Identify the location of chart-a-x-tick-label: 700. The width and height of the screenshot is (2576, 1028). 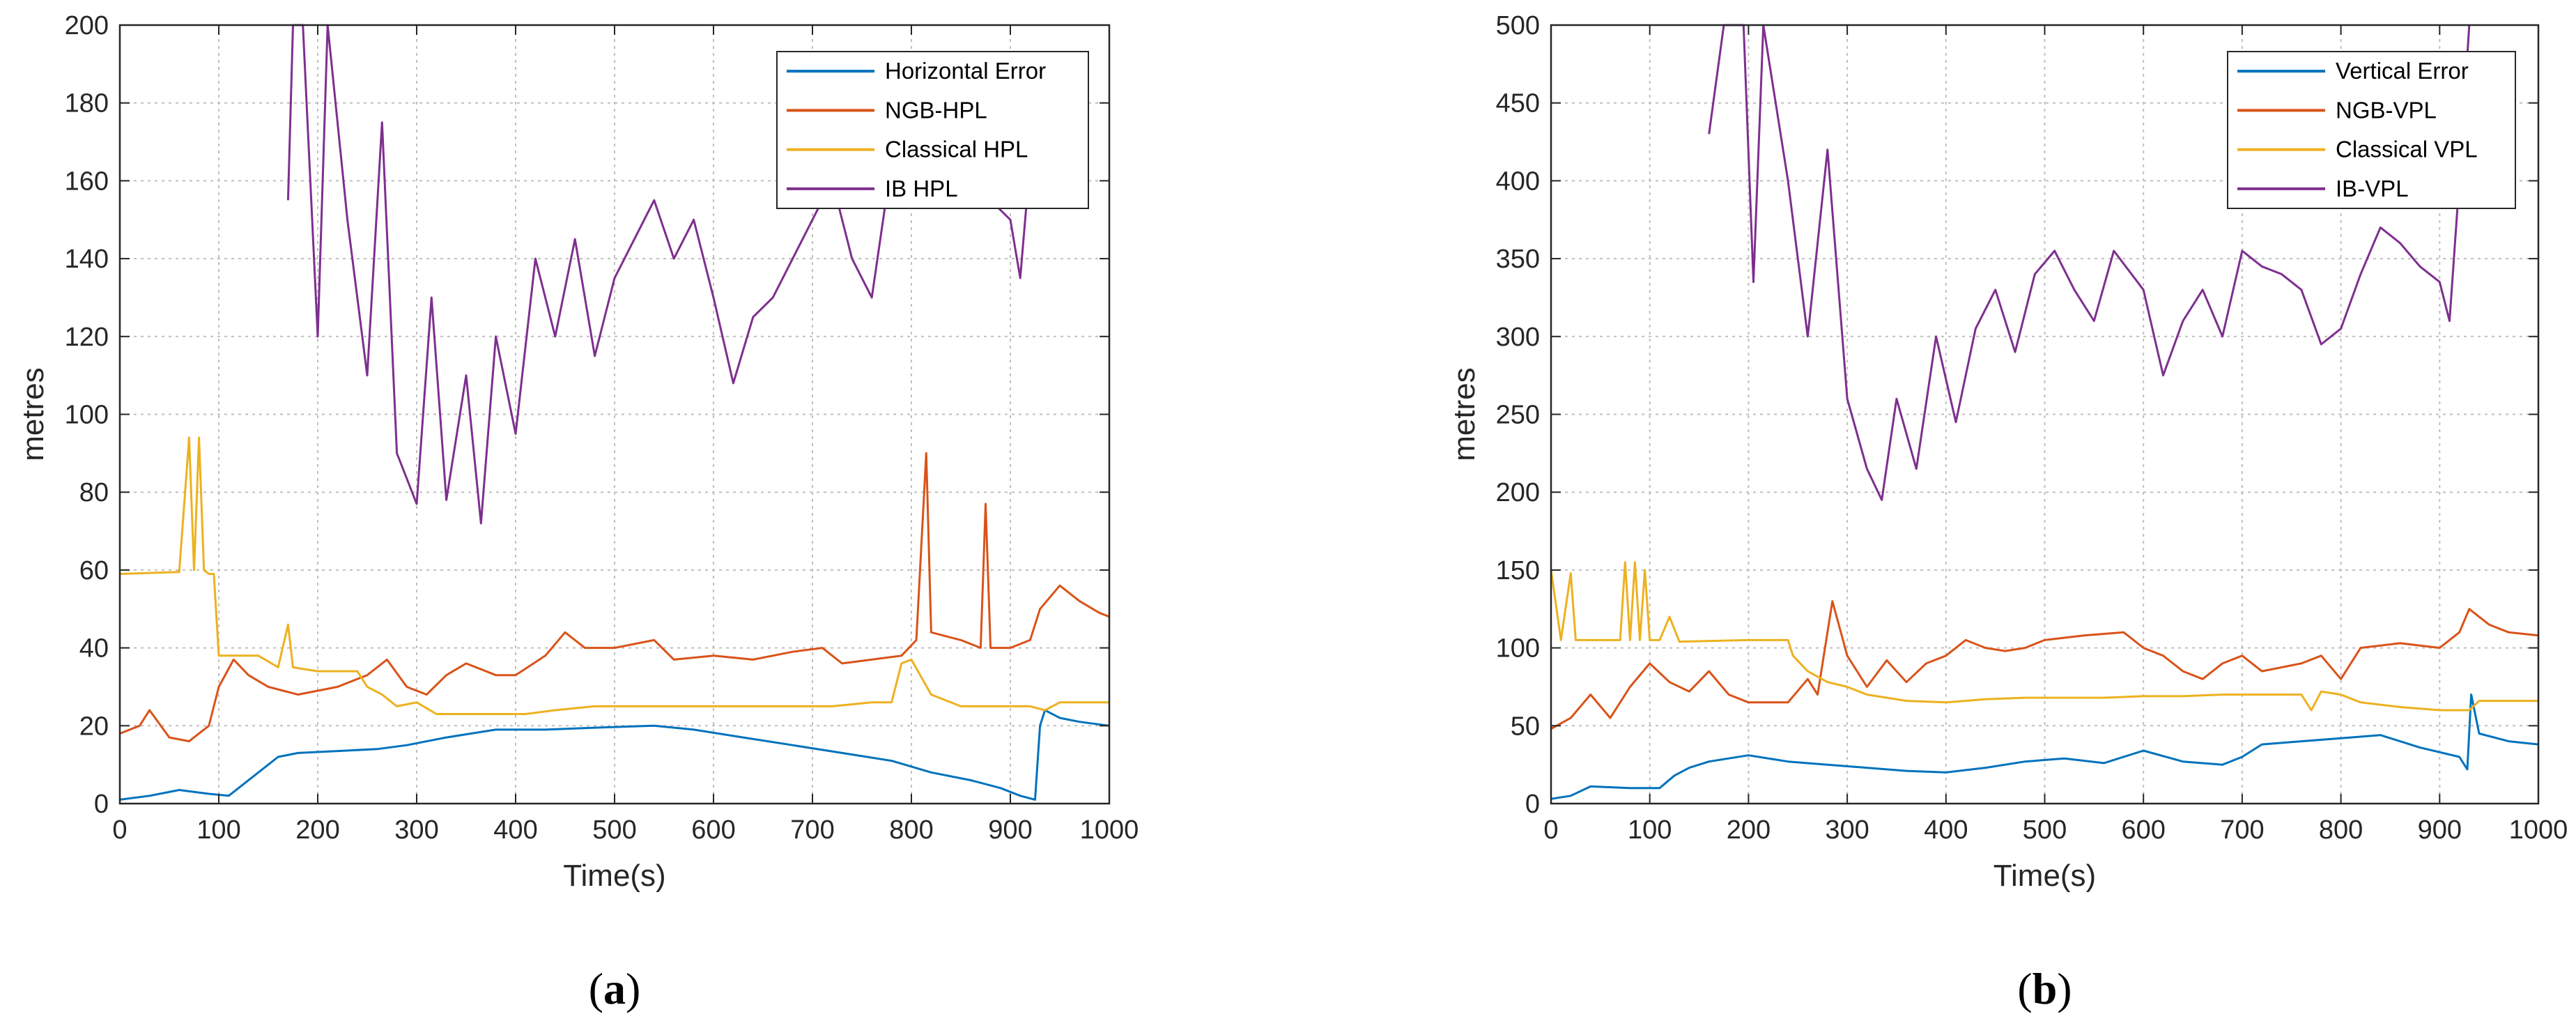
(812, 830).